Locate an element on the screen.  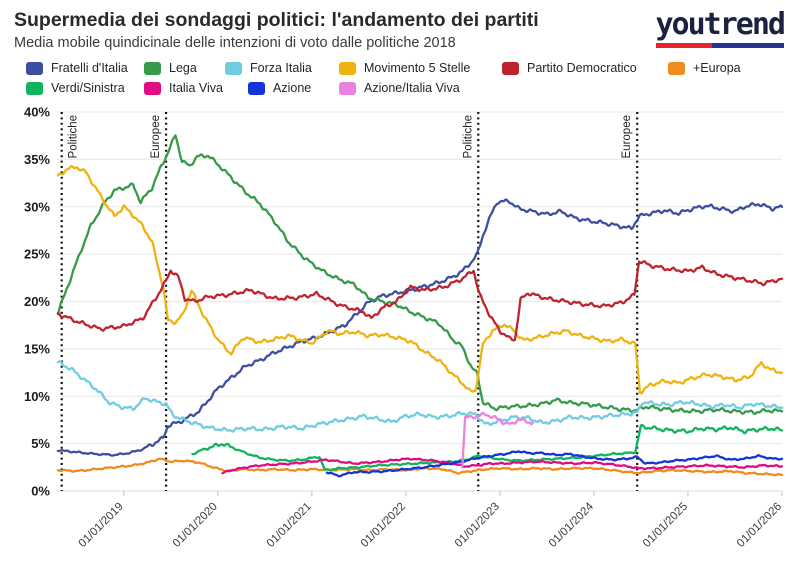
legend-swatch-europa is located at coordinates (676, 68).